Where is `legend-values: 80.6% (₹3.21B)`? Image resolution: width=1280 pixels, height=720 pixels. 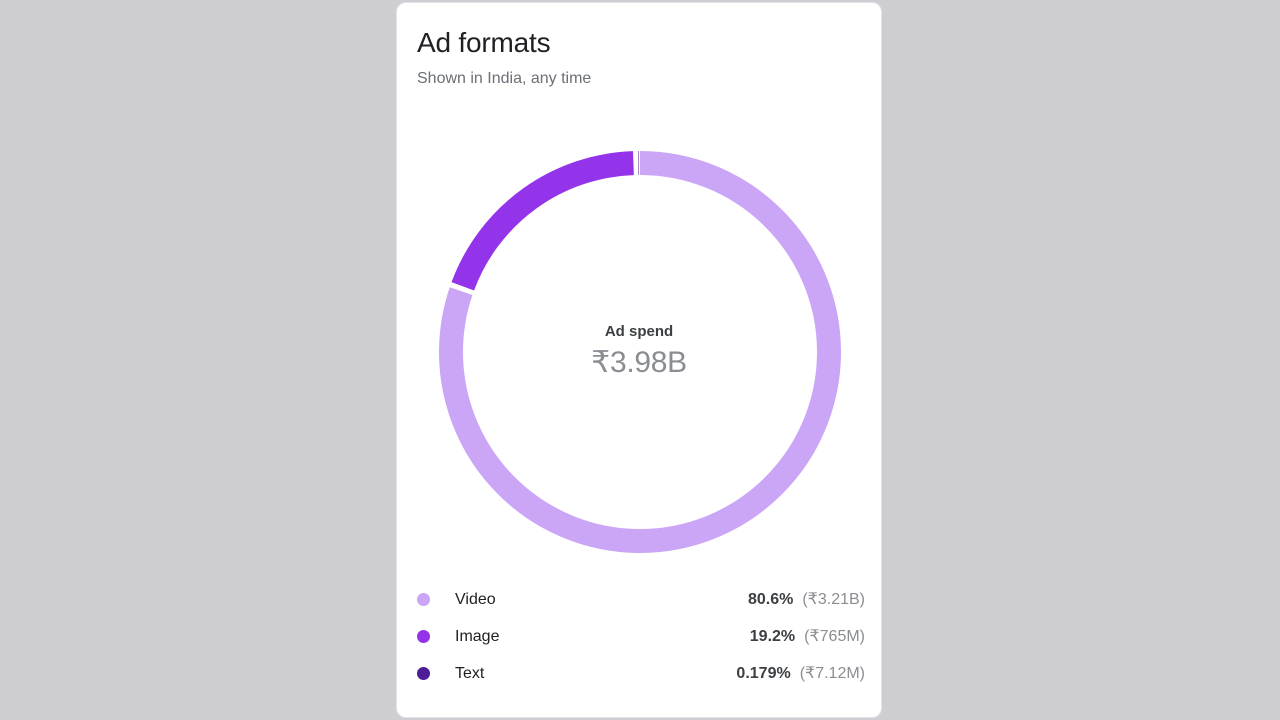
legend-values: 80.6% (₹3.21B) is located at coordinates (806, 600).